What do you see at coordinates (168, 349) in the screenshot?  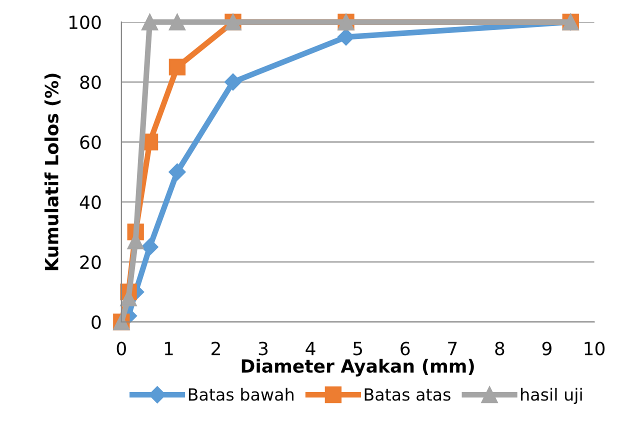 I see `x-tick-label: 1` at bounding box center [168, 349].